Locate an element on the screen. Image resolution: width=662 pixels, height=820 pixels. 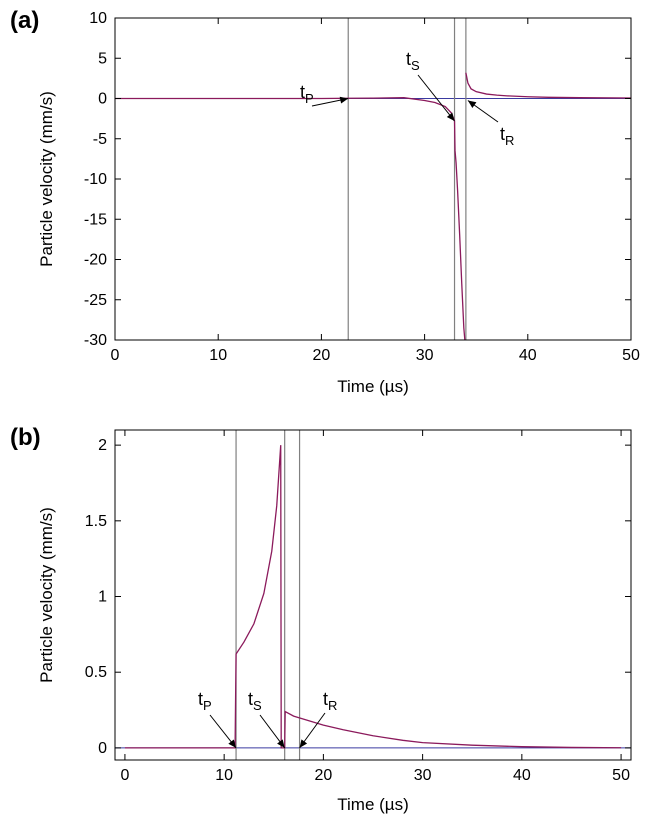
panel-label: (a) is located at coordinates (24, 20).